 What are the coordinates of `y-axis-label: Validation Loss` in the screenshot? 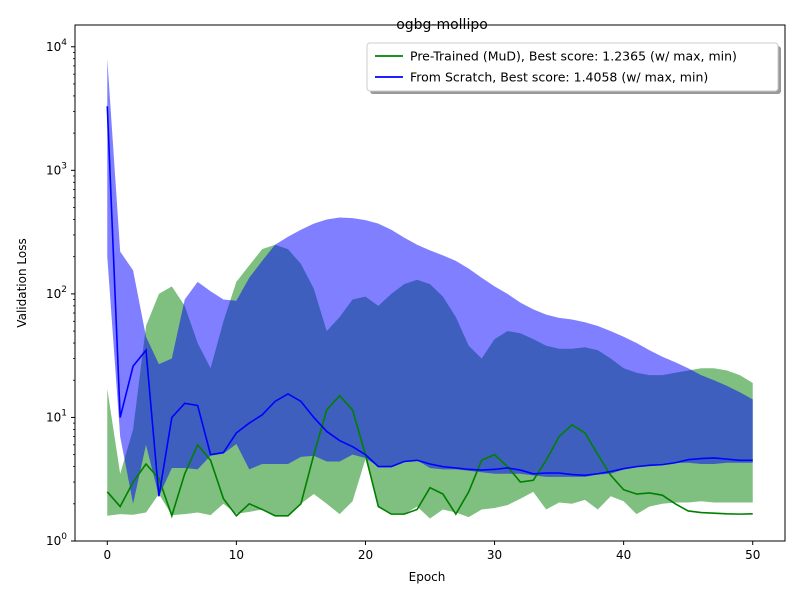 It's located at (22, 282).